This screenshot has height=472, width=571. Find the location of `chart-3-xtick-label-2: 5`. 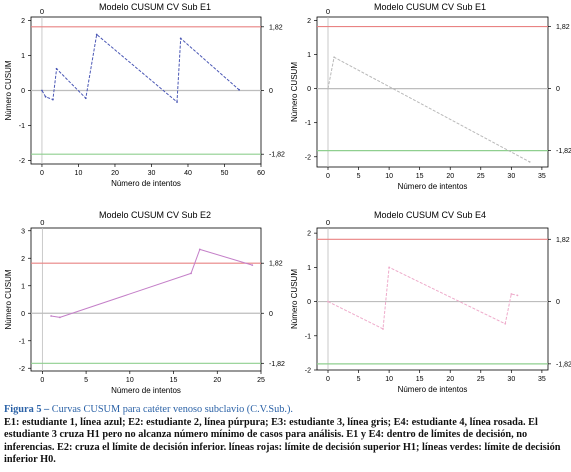

chart-3-xtick-label-2: 5 is located at coordinates (86, 380).